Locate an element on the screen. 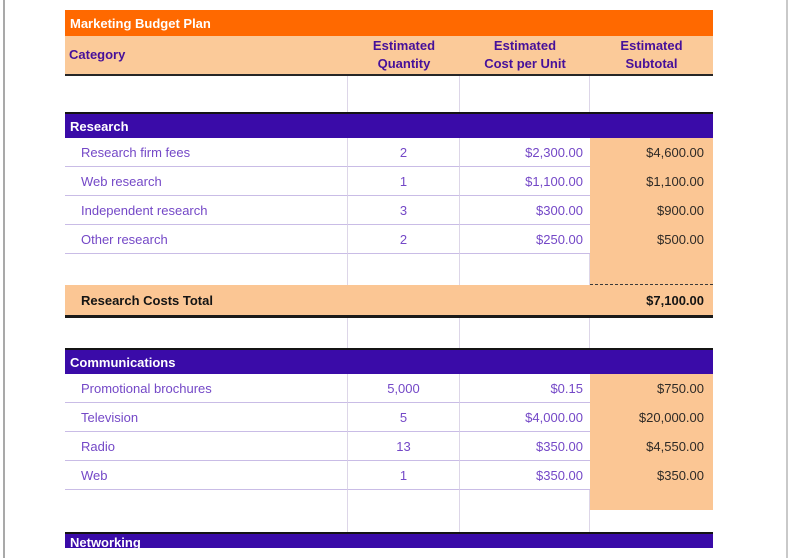 This screenshot has width=790, height=558. table-row: Research firm fees 2 $2,300.00 $4,600.00 is located at coordinates (389, 152).